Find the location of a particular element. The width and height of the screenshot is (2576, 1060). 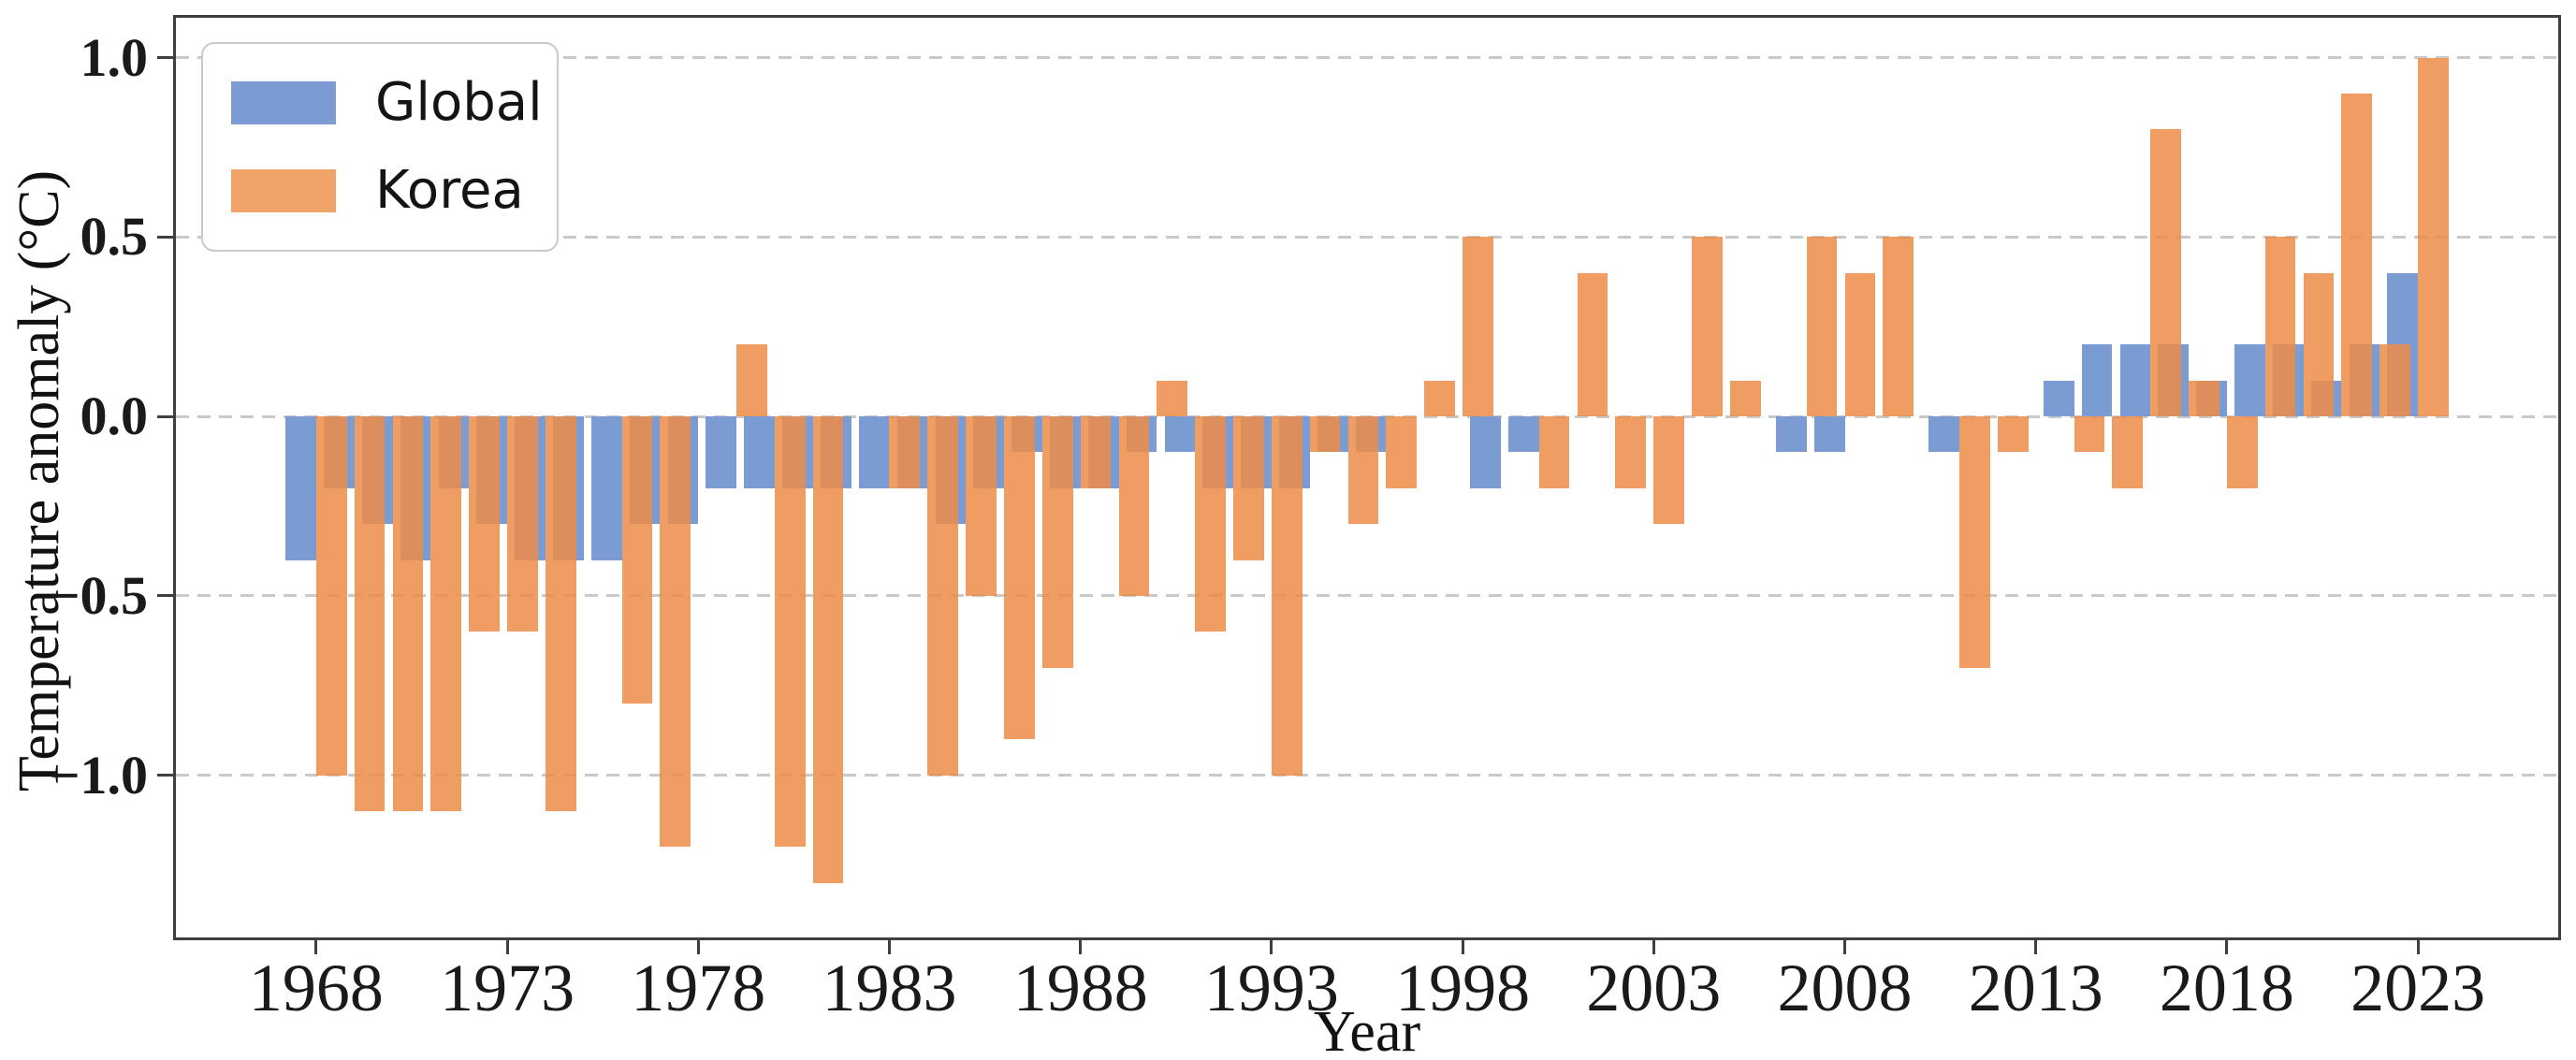

bar-global-1976 is located at coordinates (606, 488).